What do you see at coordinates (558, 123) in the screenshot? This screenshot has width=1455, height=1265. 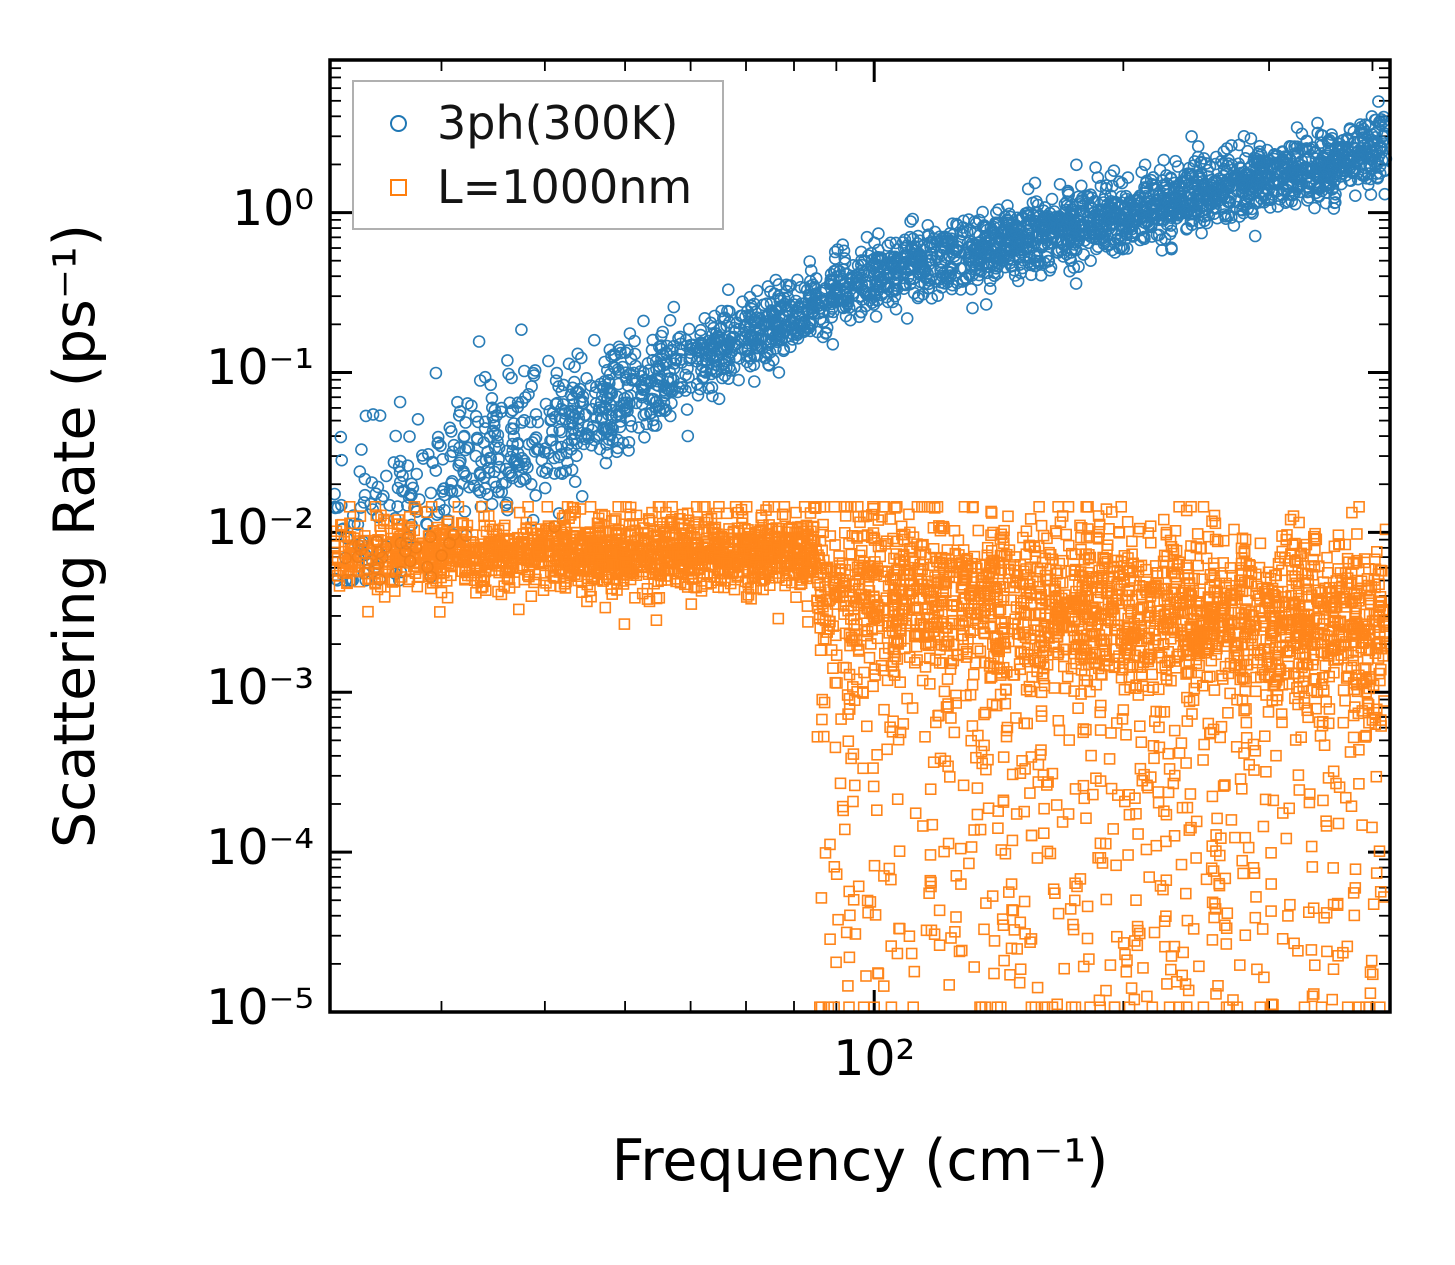 I see `legend-label-3ph: 3ph(300K)` at bounding box center [558, 123].